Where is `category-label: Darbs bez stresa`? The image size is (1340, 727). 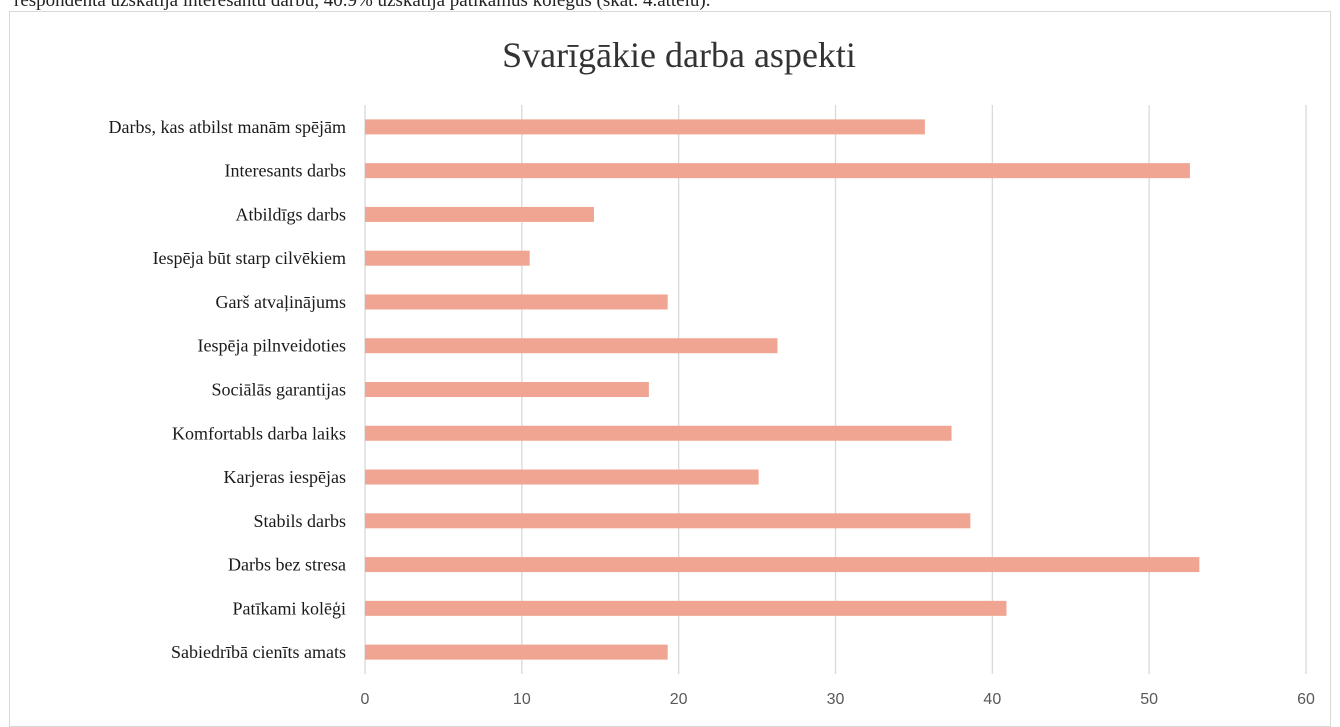 category-label: Darbs bez stresa is located at coordinates (287, 565).